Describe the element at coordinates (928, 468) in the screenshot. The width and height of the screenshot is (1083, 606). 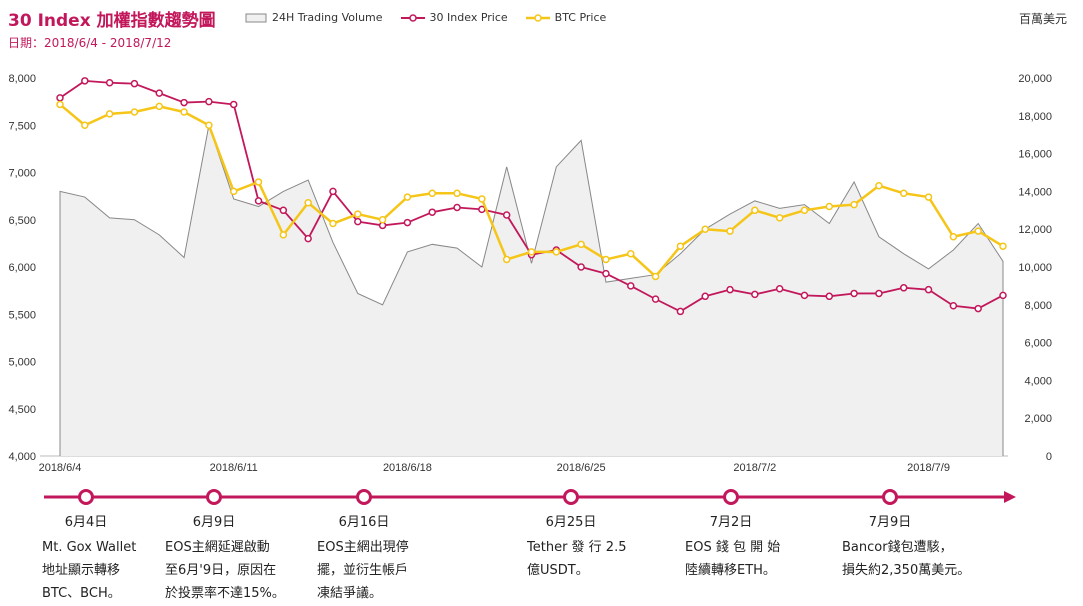
I see `x-tick-label: 2018/7/9` at that location.